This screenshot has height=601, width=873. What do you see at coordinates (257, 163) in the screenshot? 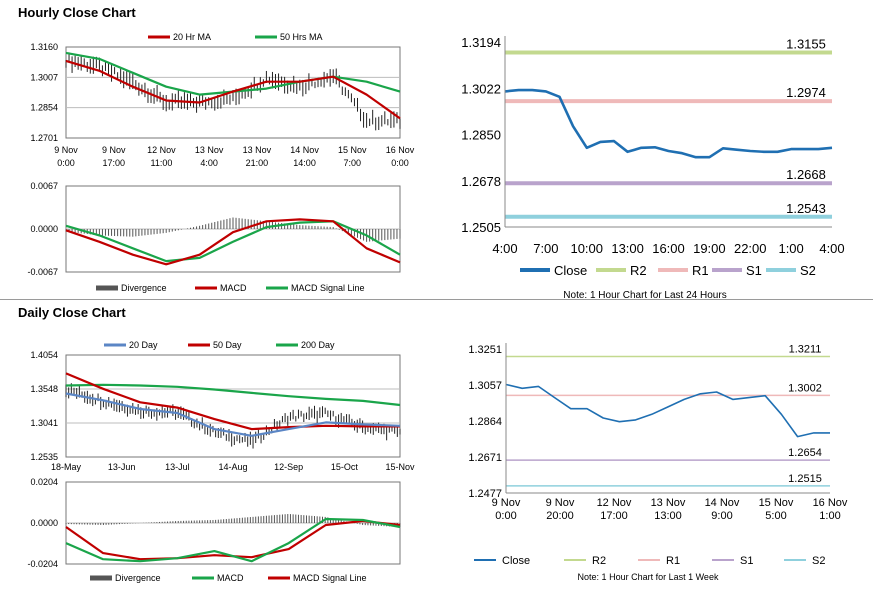
I see `hourly-price-x-tick-time: 21:00` at bounding box center [257, 163].